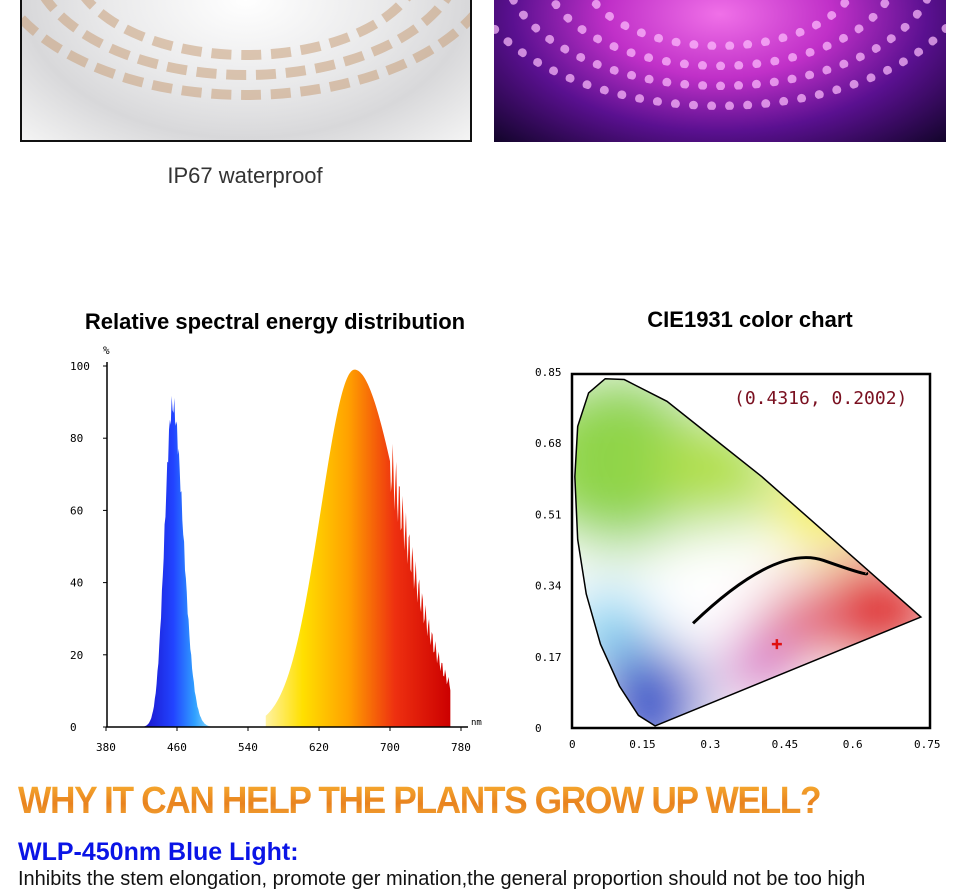  I want to click on x-tick-label: 540, so click(248, 747).